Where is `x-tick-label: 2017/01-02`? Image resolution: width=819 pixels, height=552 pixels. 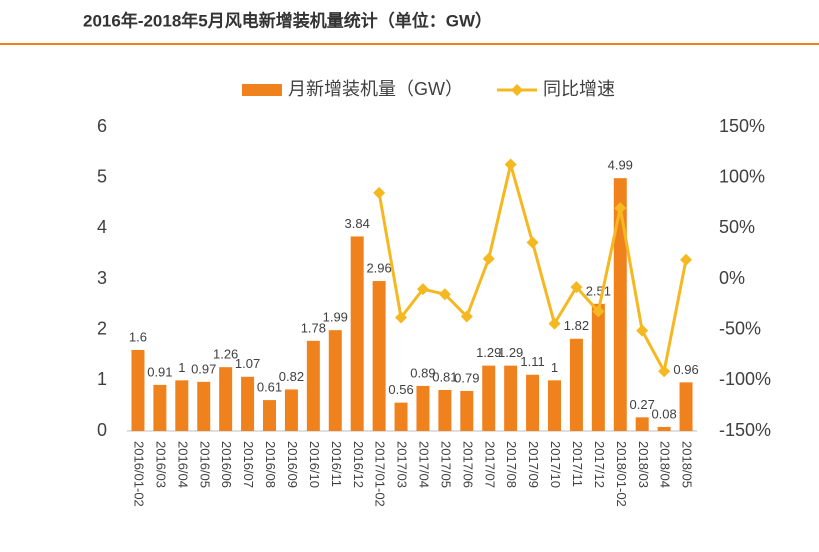
x-tick-label: 2017/01-02 is located at coordinates (380, 474).